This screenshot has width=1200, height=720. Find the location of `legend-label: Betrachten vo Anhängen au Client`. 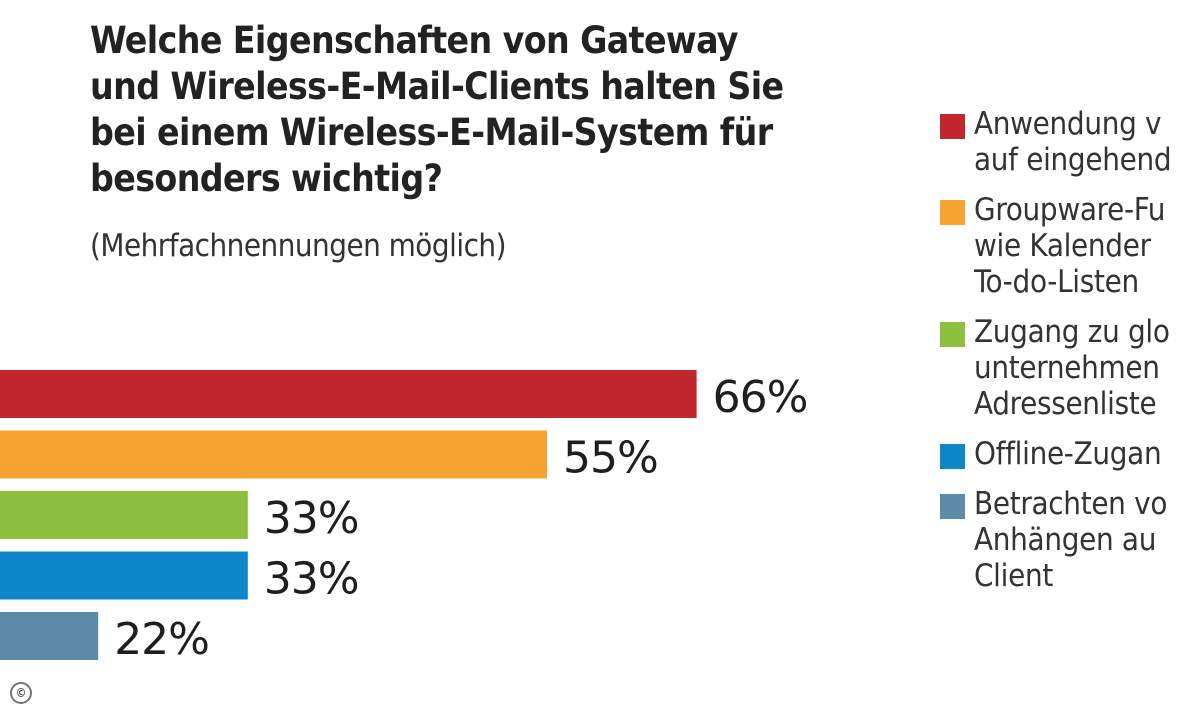

legend-label: Betrachten vo Anhängen au Client is located at coordinates (1071, 540).